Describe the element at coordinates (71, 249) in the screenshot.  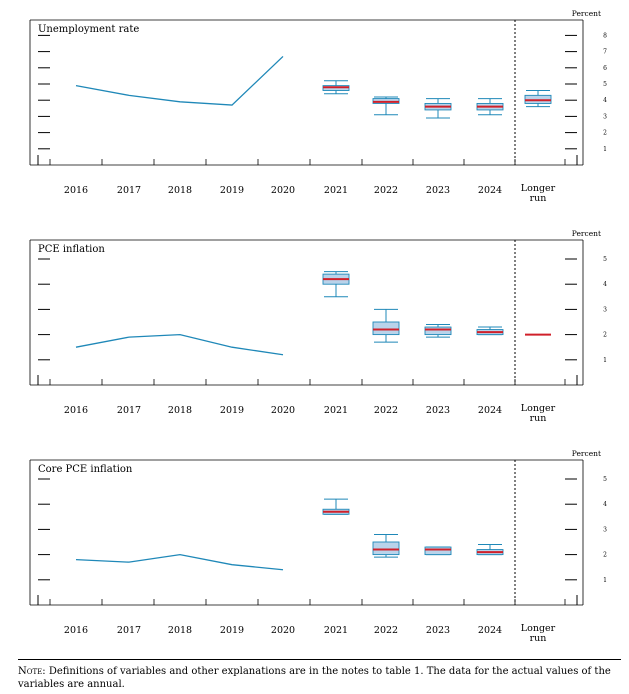
I see `chart-title: PCE inflation` at that location.